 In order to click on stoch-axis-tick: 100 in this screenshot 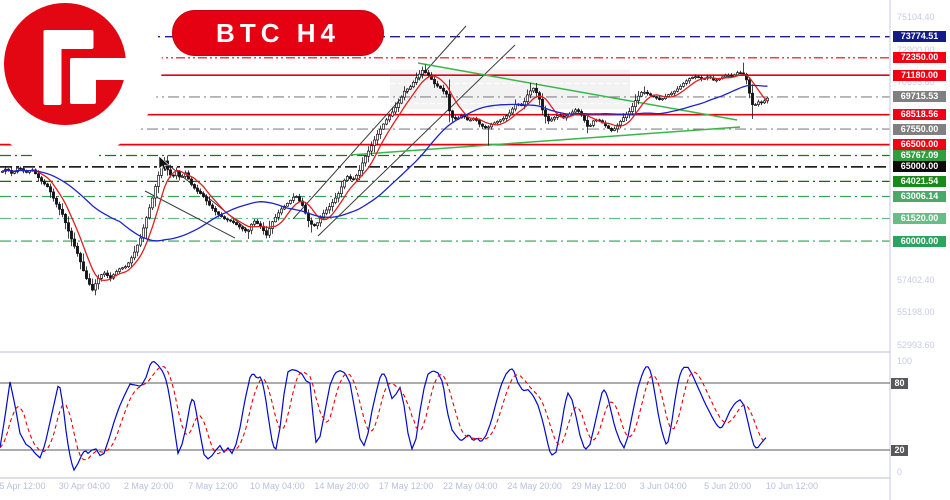, I will do `click(905, 360)`.